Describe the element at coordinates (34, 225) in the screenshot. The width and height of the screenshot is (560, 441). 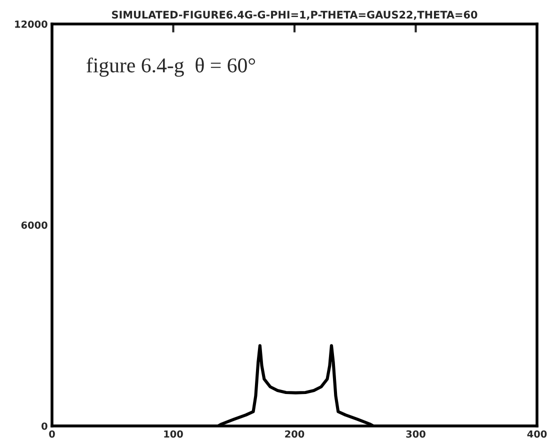
I see `y-tick-label: 6000` at that location.